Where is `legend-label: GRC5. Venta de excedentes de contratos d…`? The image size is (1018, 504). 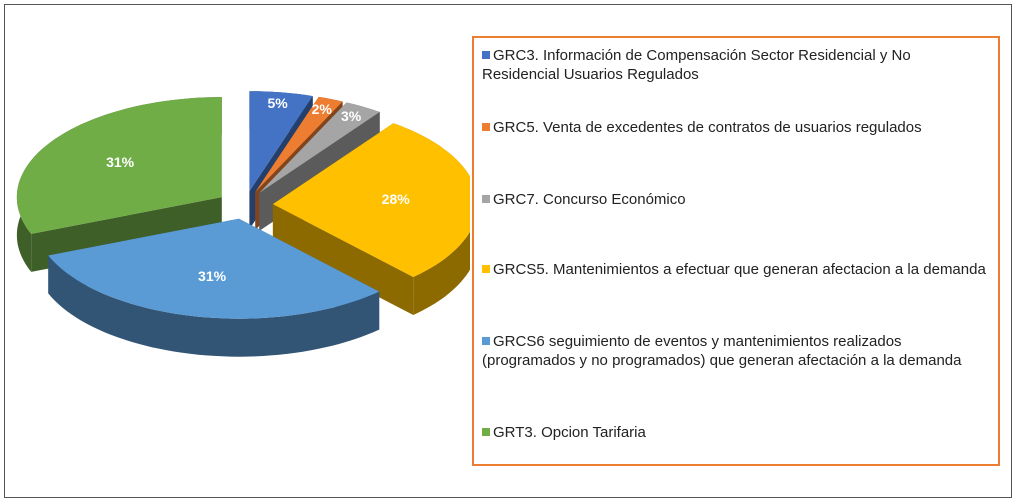 legend-label: GRC5. Venta de excedentes de contratos d… is located at coordinates (707, 127).